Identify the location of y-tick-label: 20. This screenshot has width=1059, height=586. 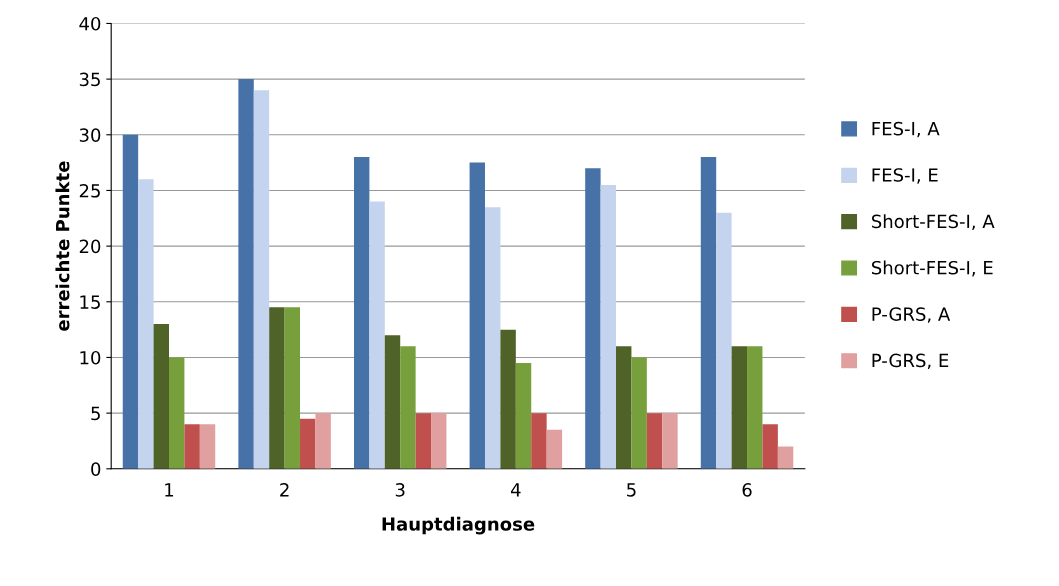
(90, 246).